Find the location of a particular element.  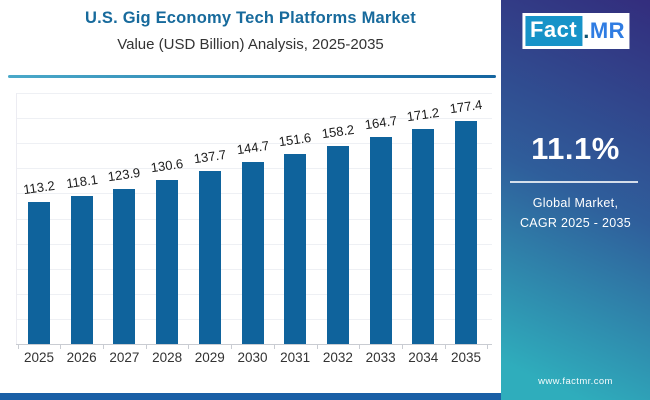

x-axis-label: 2032 is located at coordinates (337, 357).